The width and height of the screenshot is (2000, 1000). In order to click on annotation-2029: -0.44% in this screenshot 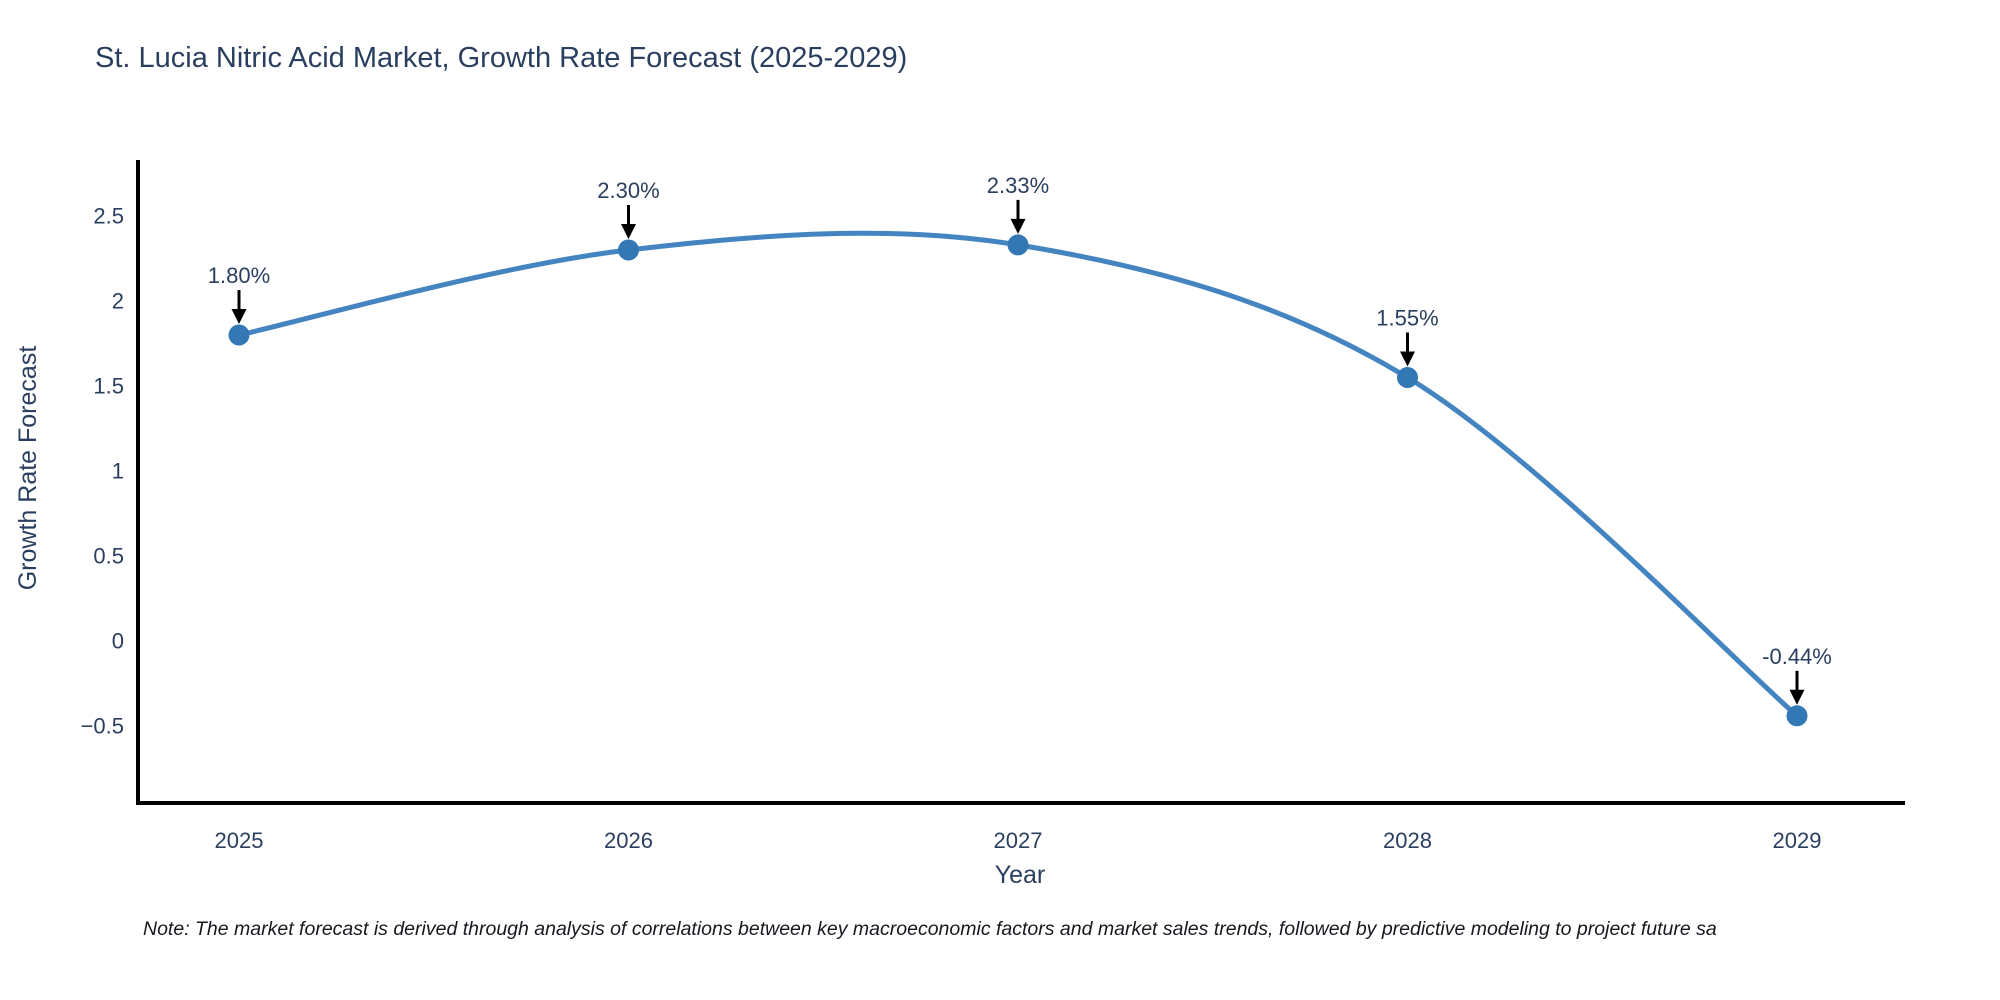, I will do `click(1797, 674)`.